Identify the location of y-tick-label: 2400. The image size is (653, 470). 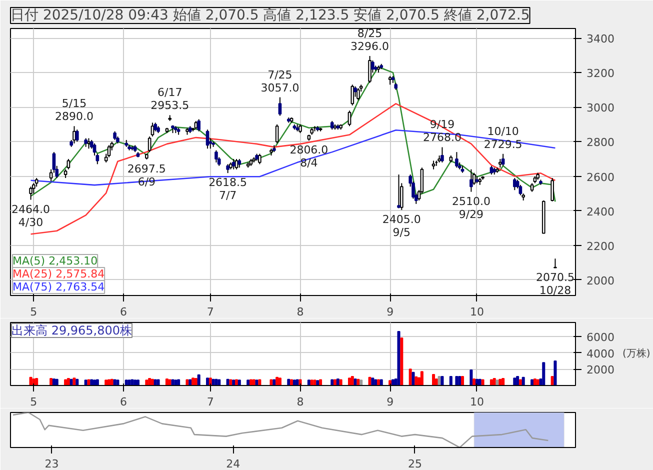
(600, 211).